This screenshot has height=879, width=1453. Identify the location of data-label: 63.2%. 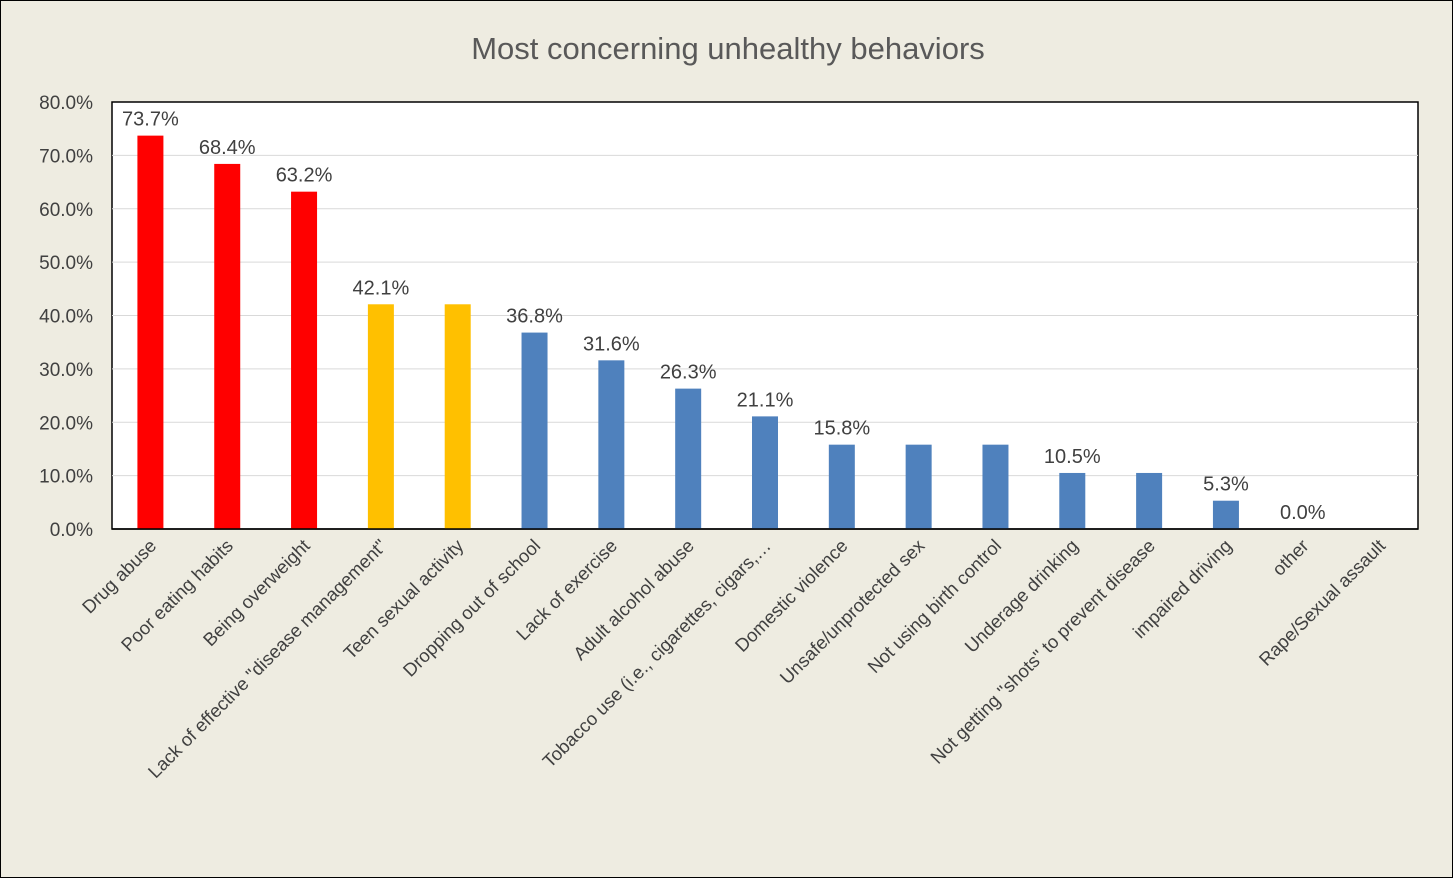
(304, 176).